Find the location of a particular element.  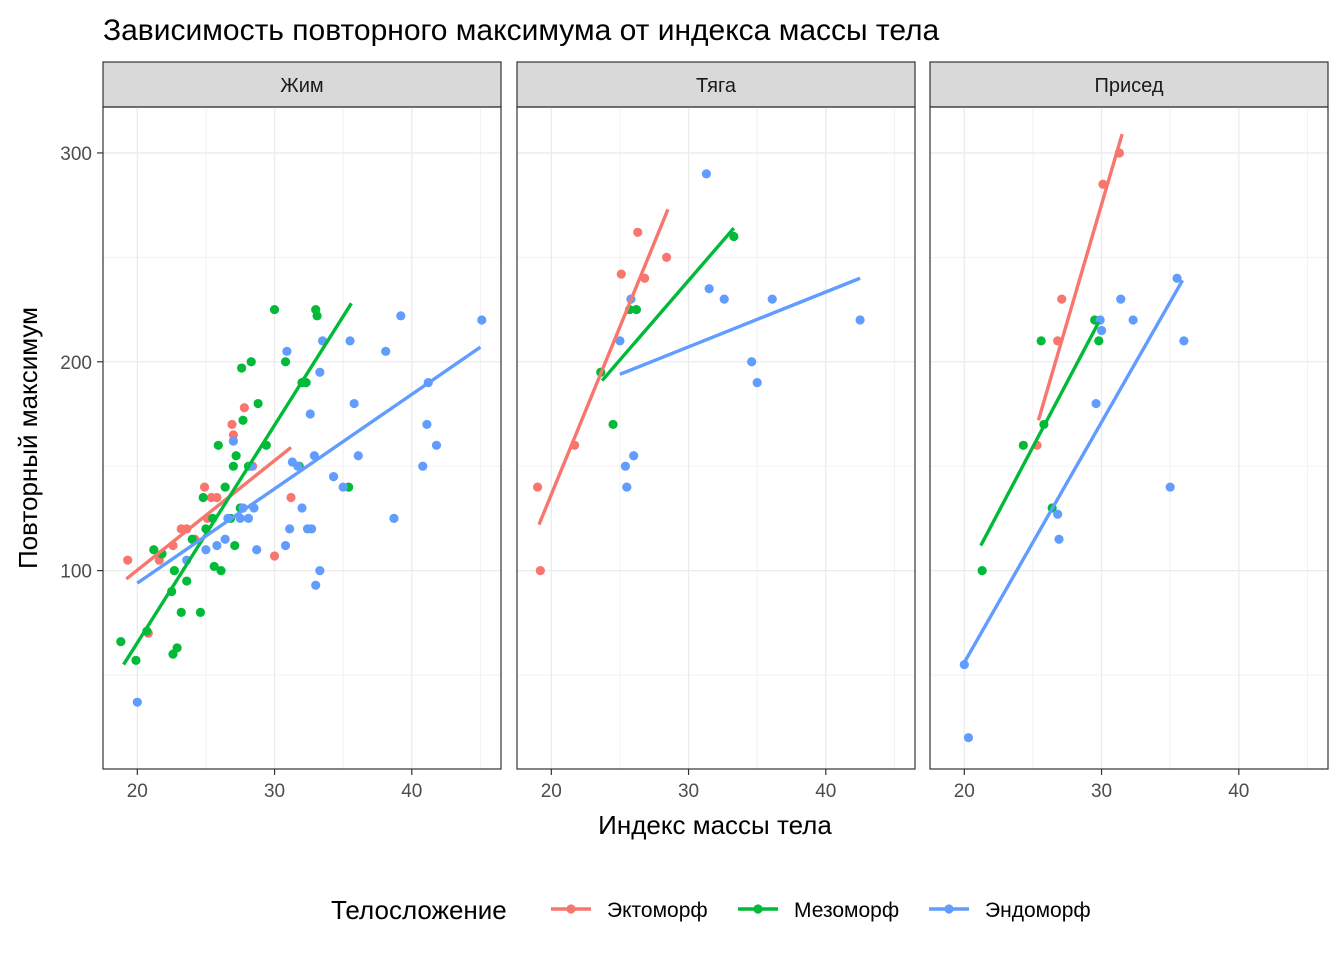

legend-label: Эндоморф is located at coordinates (1038, 910).